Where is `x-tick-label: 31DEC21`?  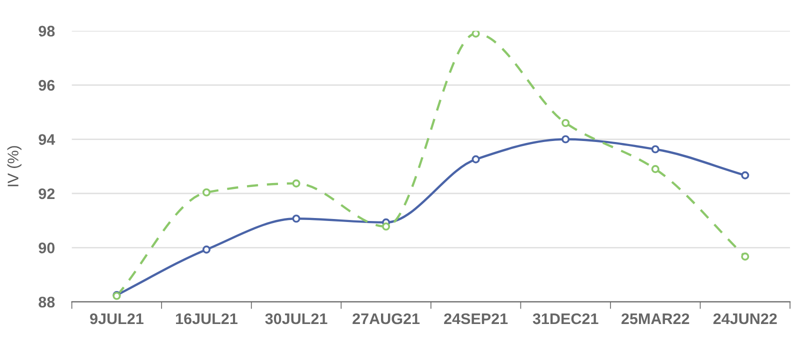
x-tick-label: 31DEC21 is located at coordinates (565, 318).